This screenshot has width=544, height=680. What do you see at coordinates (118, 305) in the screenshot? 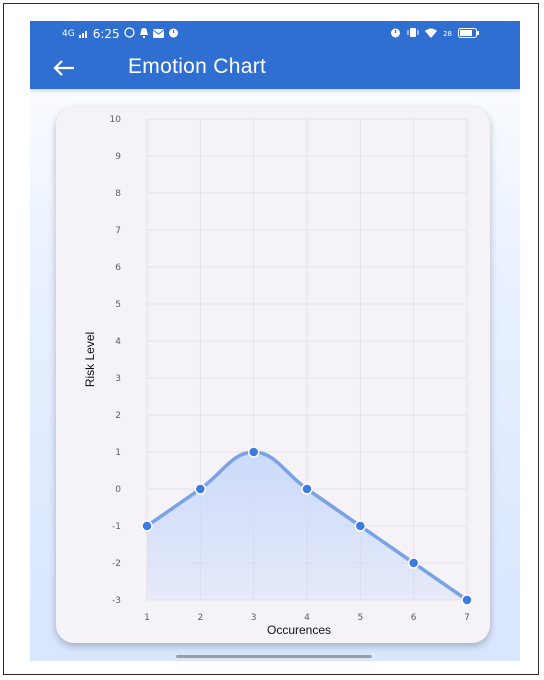
I see `y-tick-label: 5` at bounding box center [118, 305].